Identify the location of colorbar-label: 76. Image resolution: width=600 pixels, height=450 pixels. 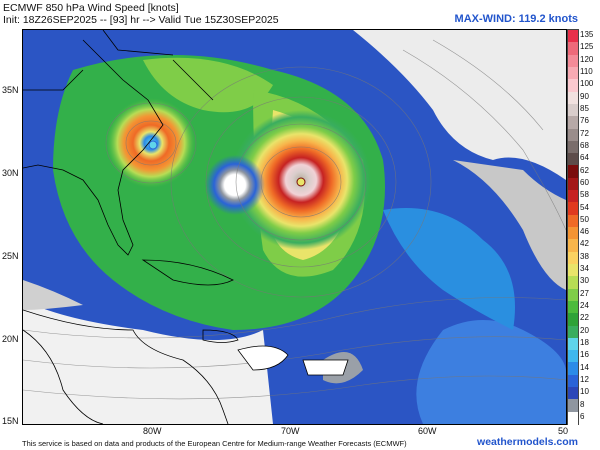
(584, 121).